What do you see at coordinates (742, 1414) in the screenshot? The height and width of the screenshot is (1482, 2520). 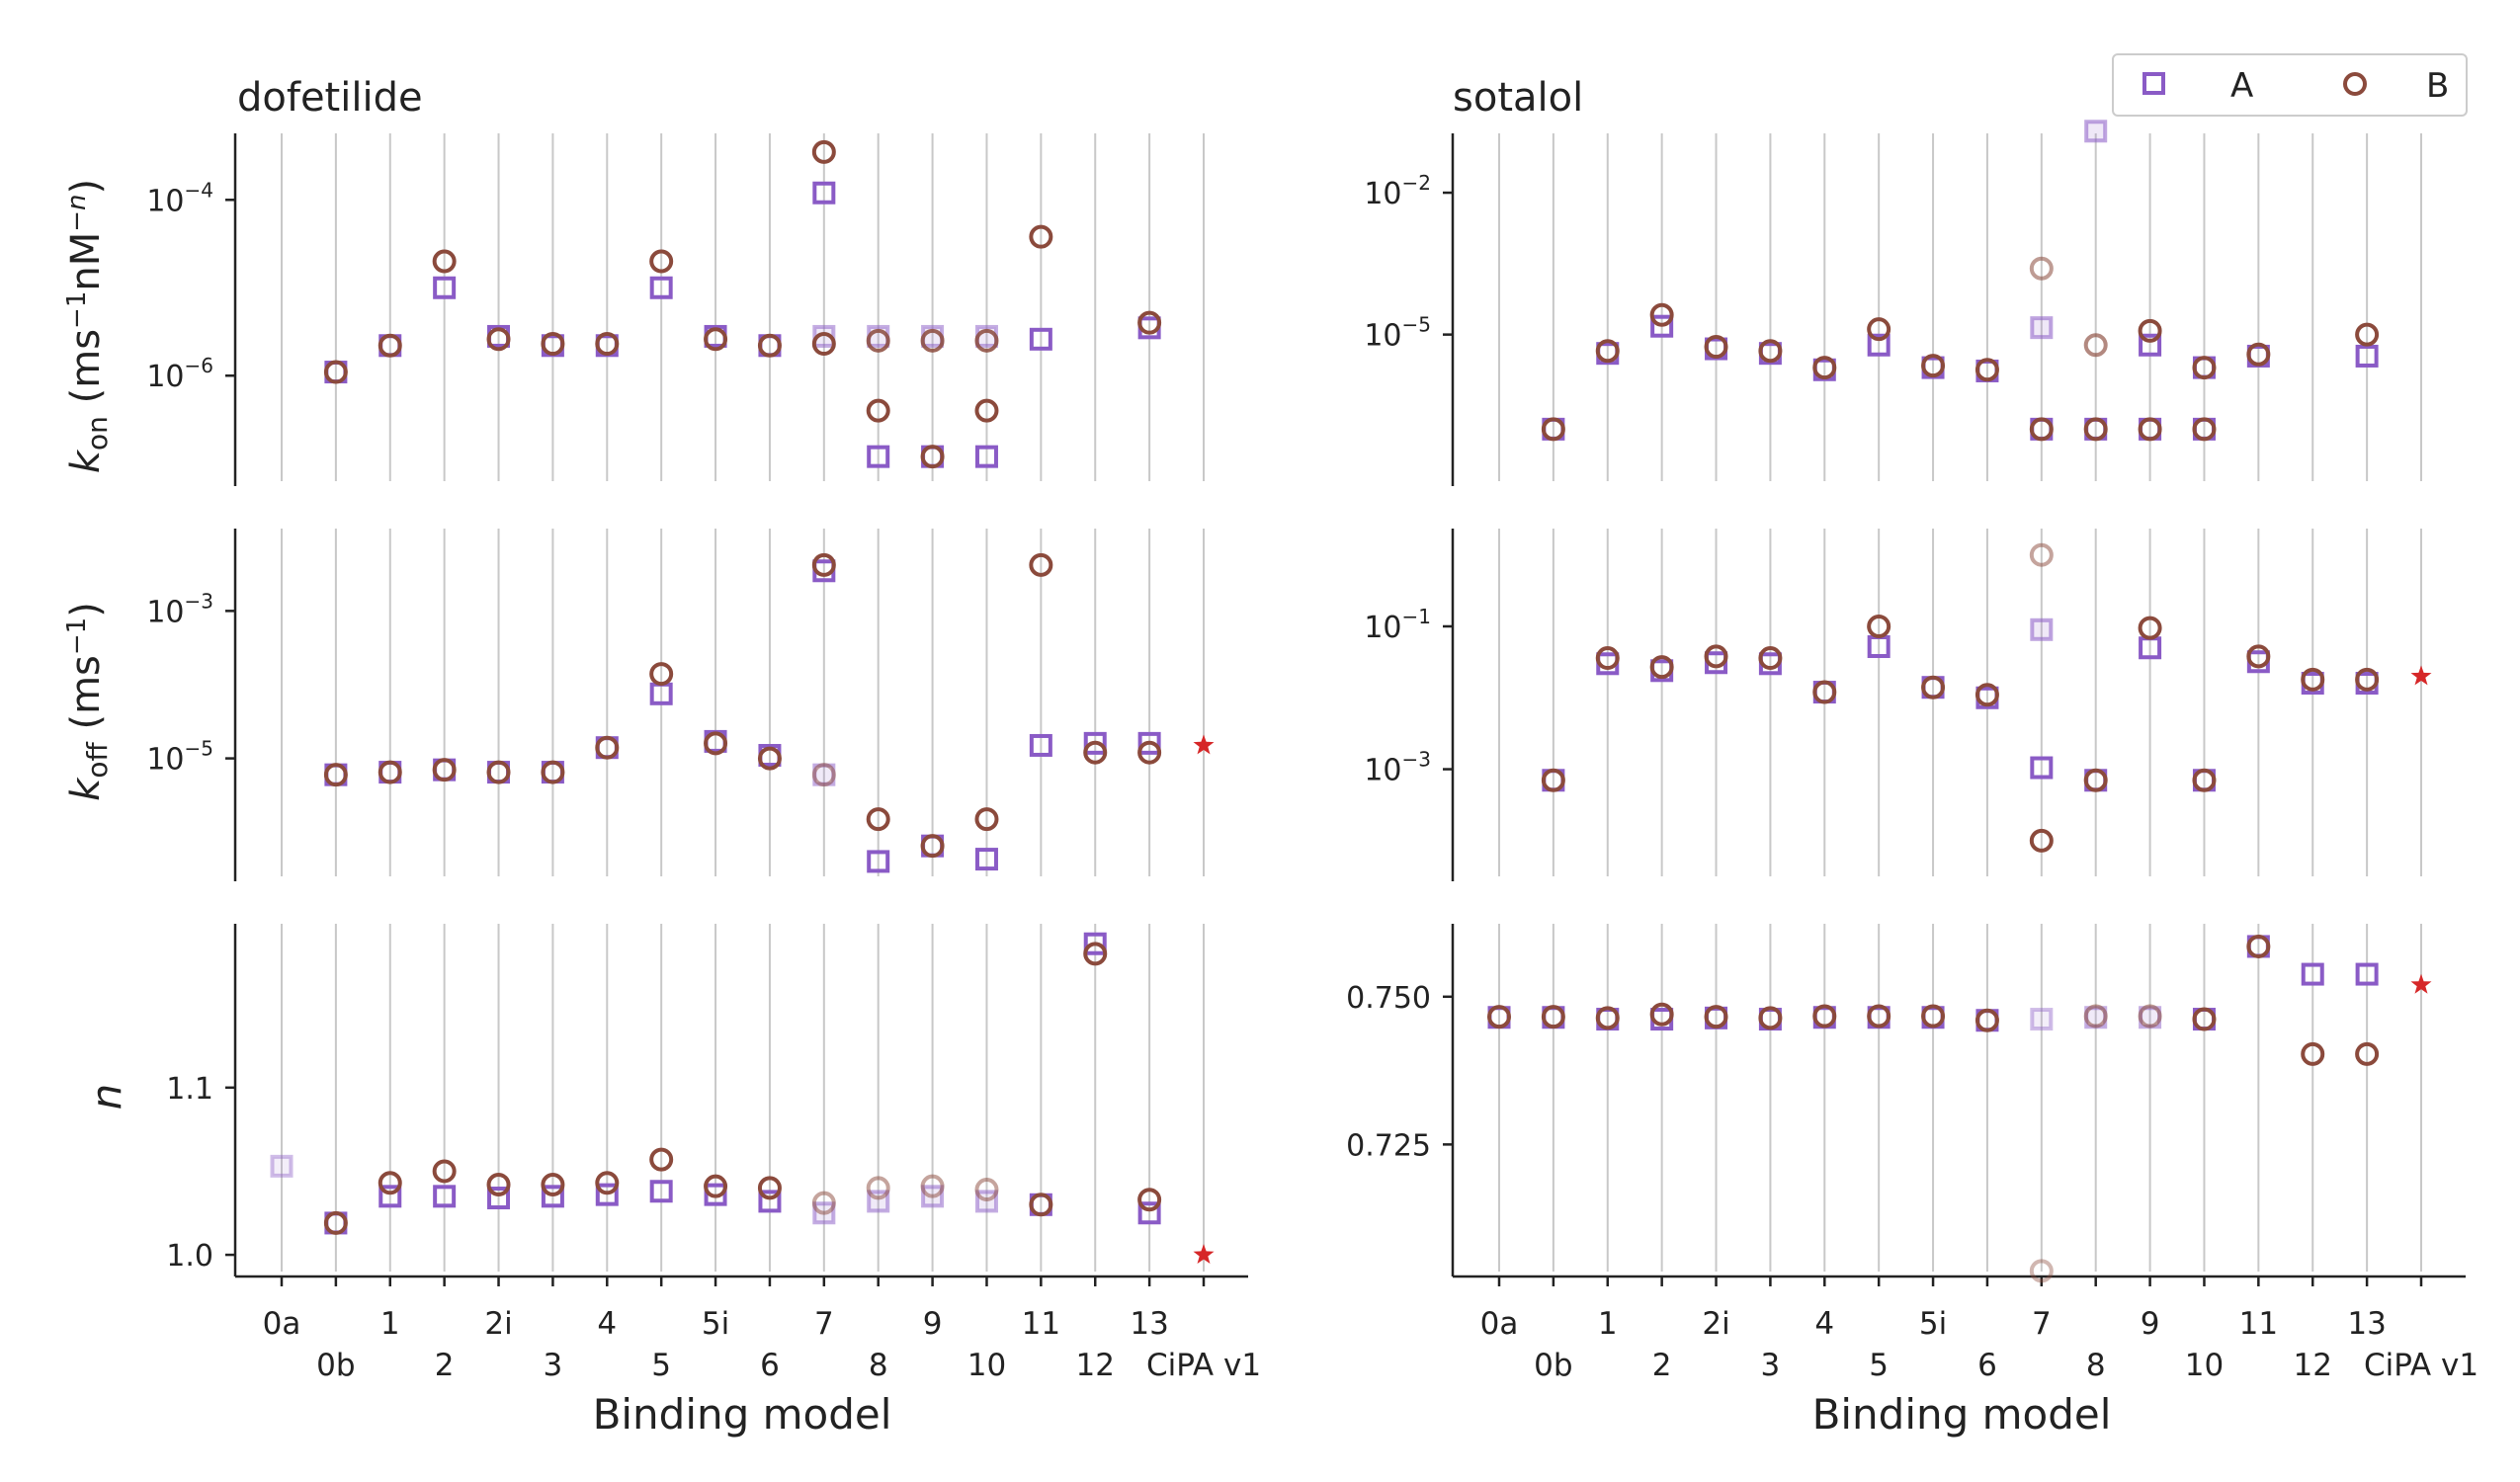 I see `xlabel-left: Binding model` at bounding box center [742, 1414].